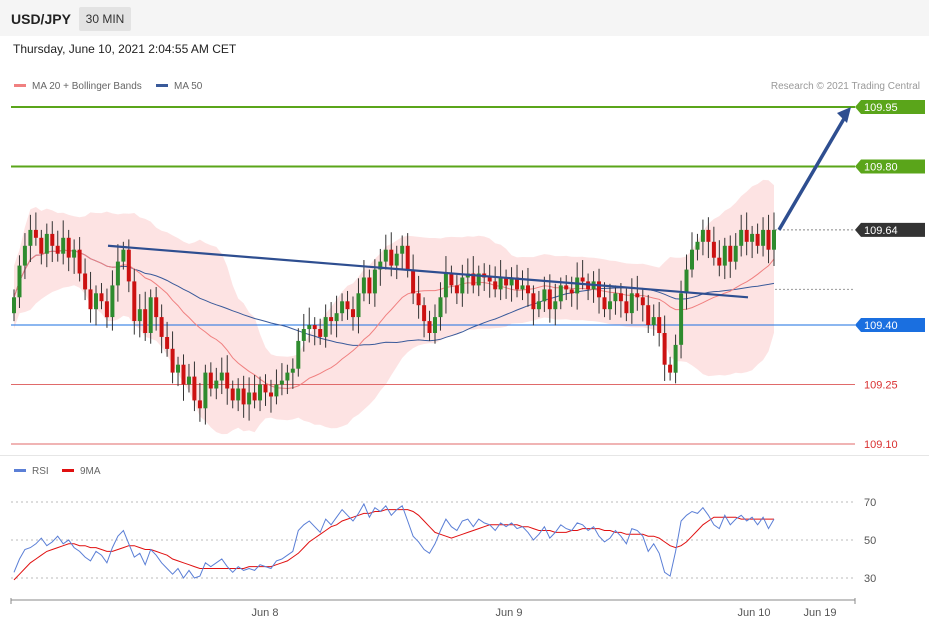 The width and height of the screenshot is (929, 629). Describe the element at coordinates (87, 86) in the screenshot. I see `ma20-label: MA 20 + Bollinger Bands` at that location.